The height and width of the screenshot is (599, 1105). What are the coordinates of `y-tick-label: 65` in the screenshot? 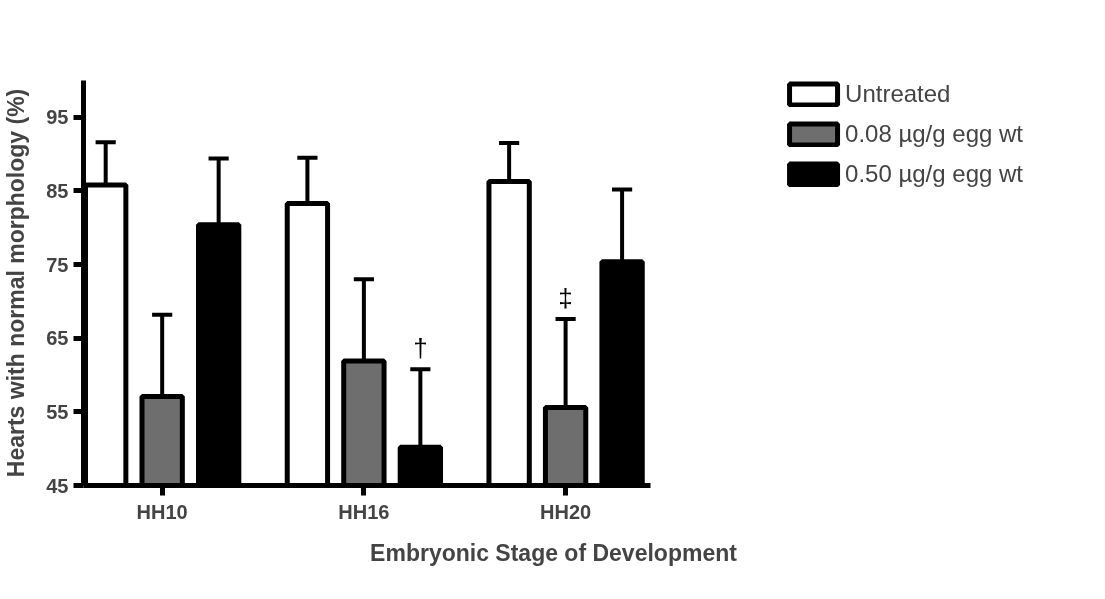 It's located at (57, 338).